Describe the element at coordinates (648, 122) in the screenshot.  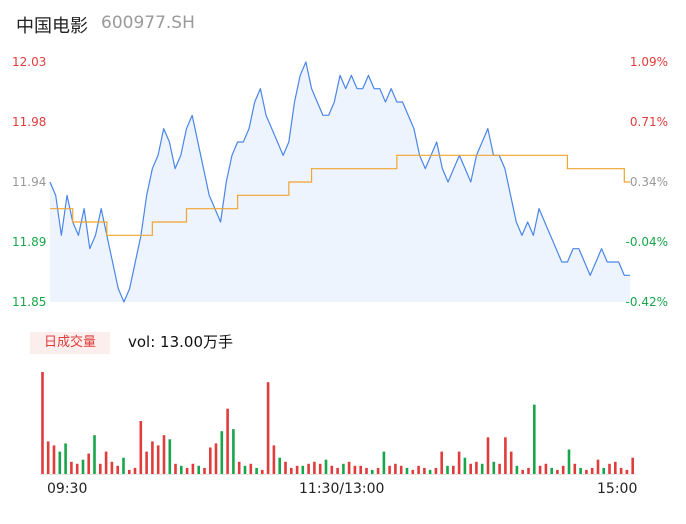
I see `percent-tick-label: 0.71%` at that location.